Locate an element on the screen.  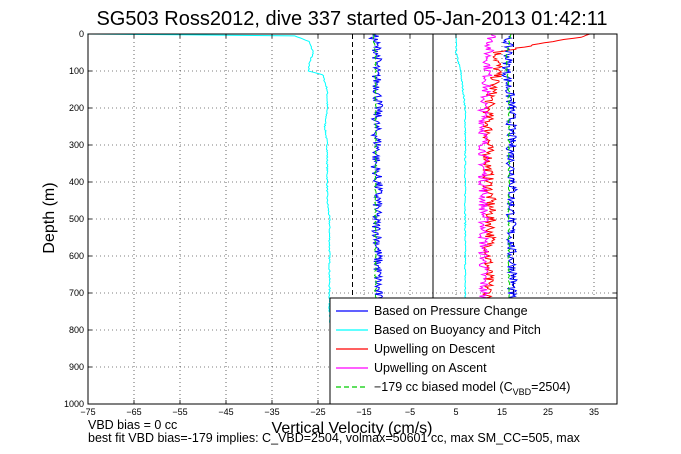
legend-box is located at coordinates (473, 351).